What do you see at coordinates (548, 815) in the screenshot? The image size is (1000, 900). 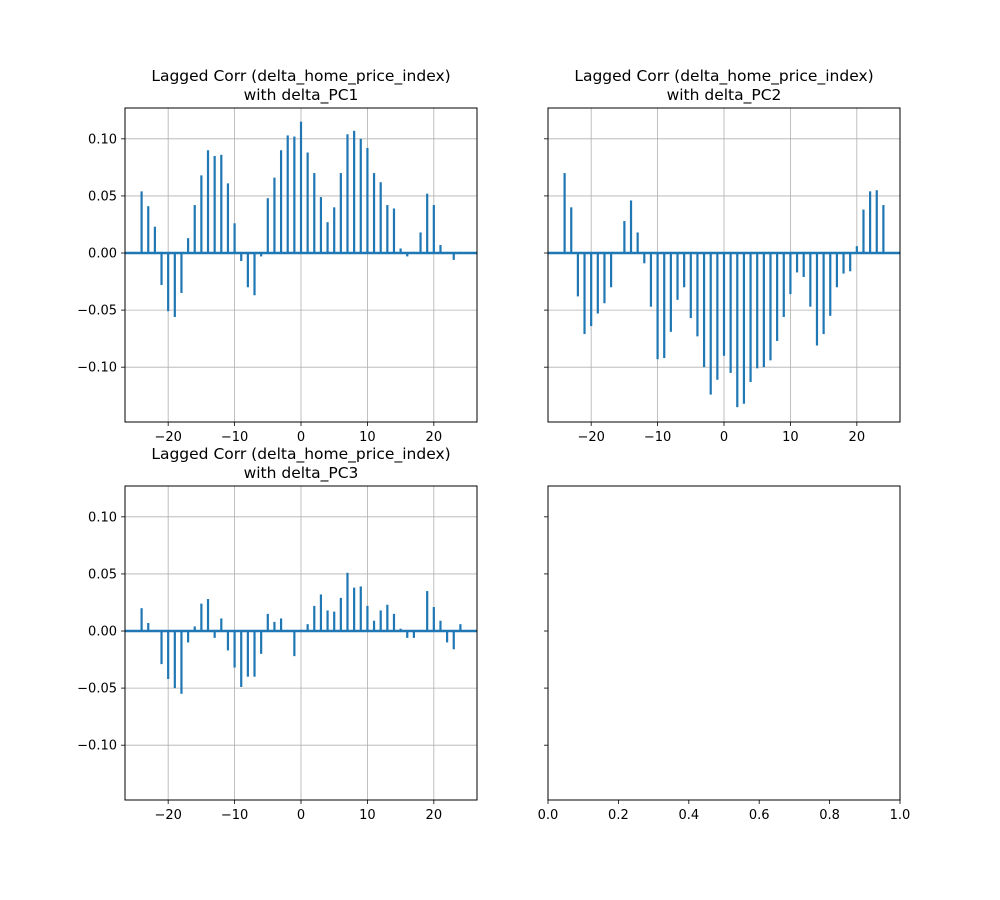 I see `x-tick-label: 0.0` at bounding box center [548, 815].